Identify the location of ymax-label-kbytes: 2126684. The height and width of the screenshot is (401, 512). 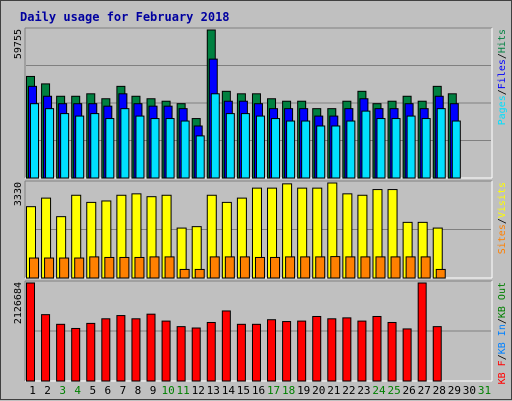
(18, 303).